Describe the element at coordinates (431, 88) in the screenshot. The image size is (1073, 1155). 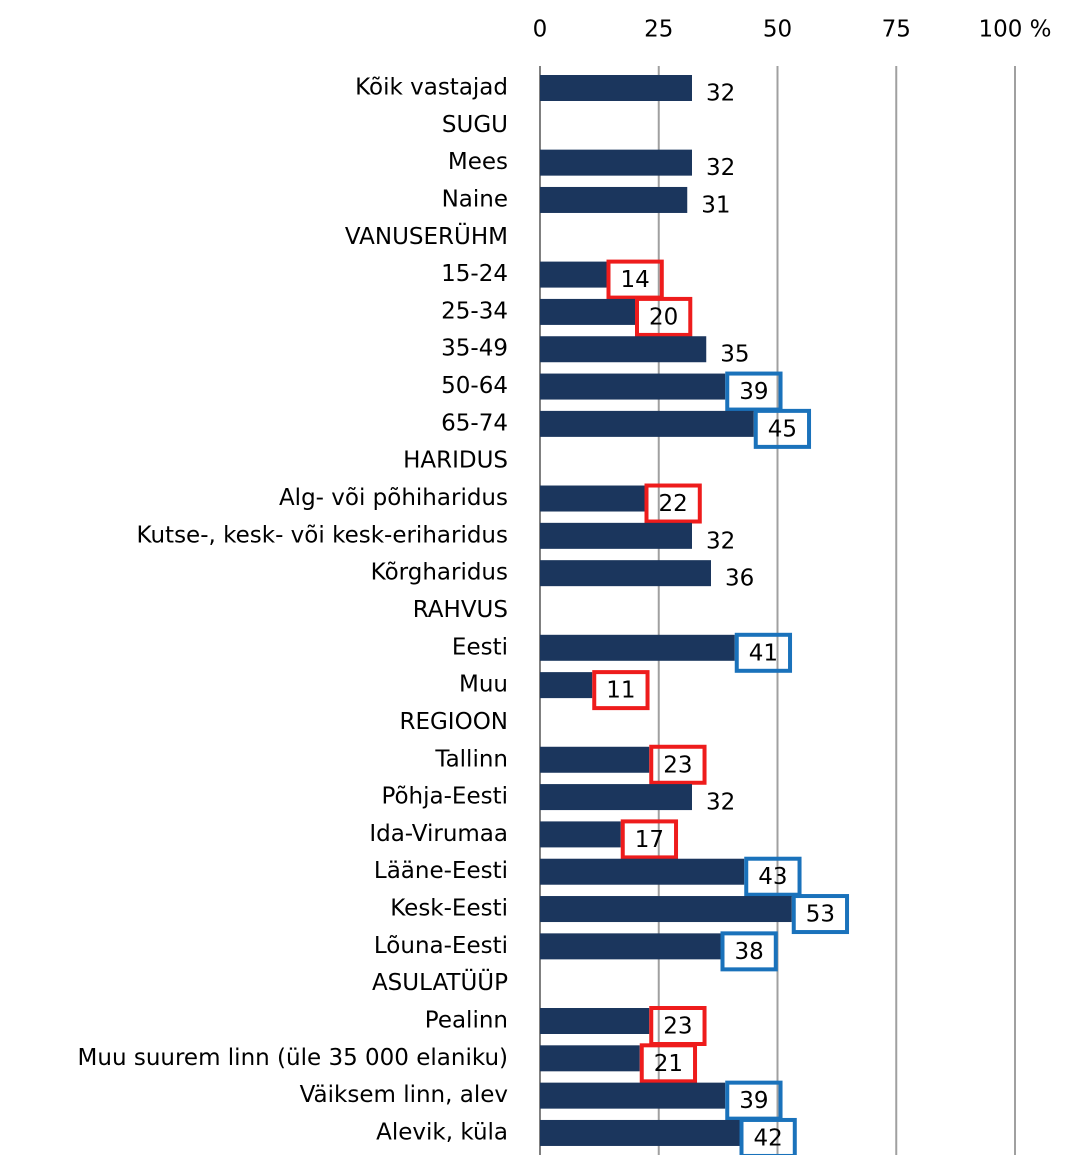
I see `y-tick-label: Kõik vastajad` at that location.